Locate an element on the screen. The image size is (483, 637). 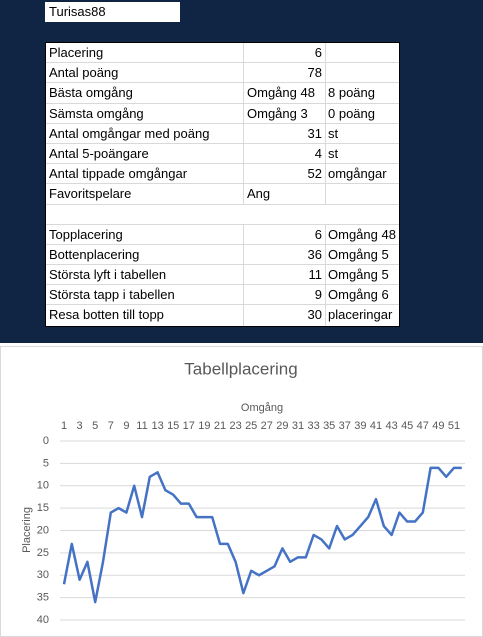
y-tick-label: 20 is located at coordinates (43, 530).